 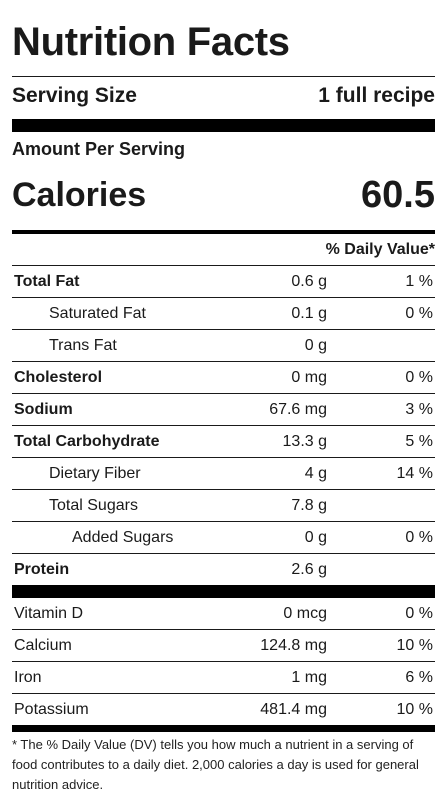 What do you see at coordinates (419, 409) in the screenshot?
I see `nutrient-daily-value: 3 %` at bounding box center [419, 409].